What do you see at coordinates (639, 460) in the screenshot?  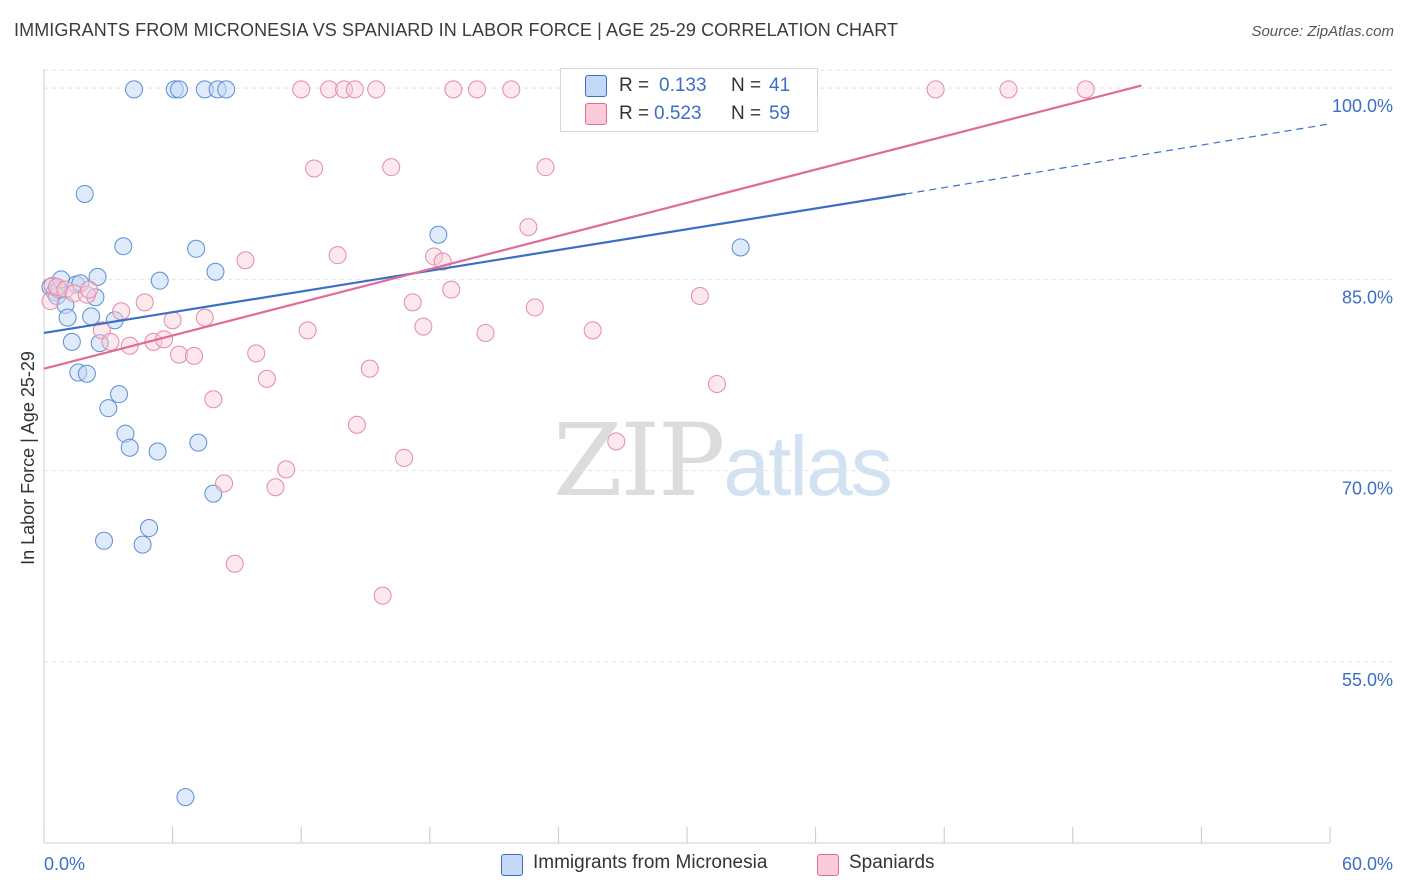 I see `watermark-zip: ZIP` at bounding box center [639, 460].